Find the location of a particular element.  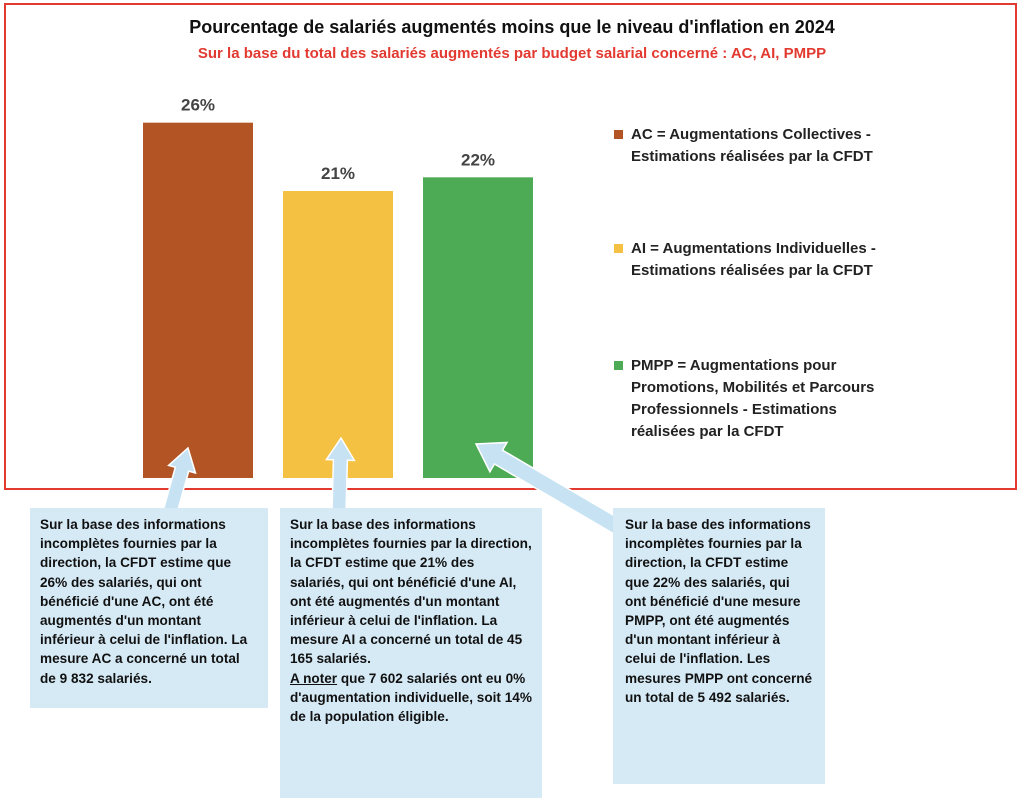

legend-pmpp-line-1: PMPP = Augmentations pour is located at coordinates (734, 365).